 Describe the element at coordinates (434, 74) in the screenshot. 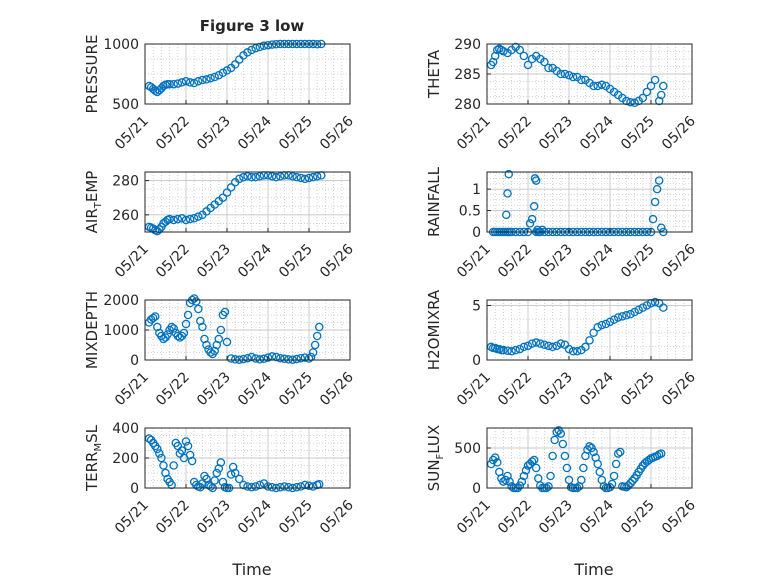

I see `y-axis-label: THETA` at that location.